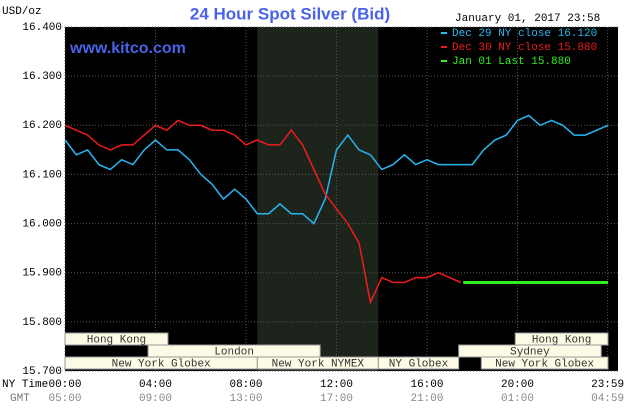 The width and height of the screenshot is (630, 410). What do you see at coordinates (127, 48) in the screenshot?
I see `watermark: www.kitco.com` at bounding box center [127, 48].